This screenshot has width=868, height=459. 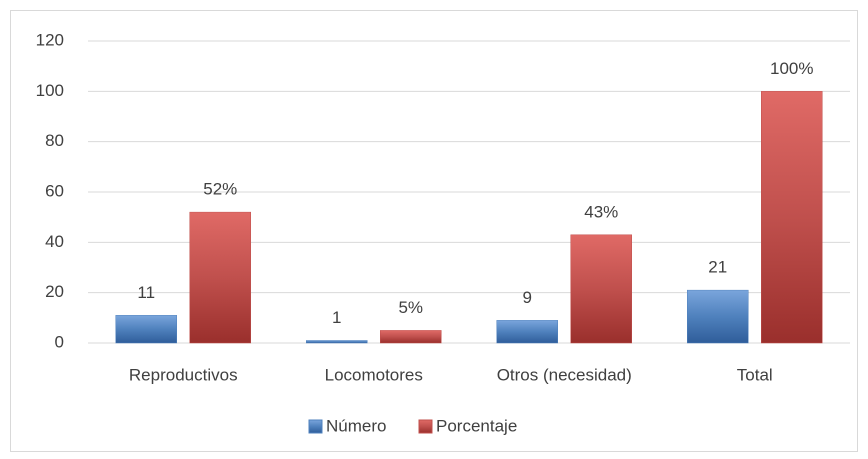 I want to click on x-tick-label: Total, so click(x=755, y=374).